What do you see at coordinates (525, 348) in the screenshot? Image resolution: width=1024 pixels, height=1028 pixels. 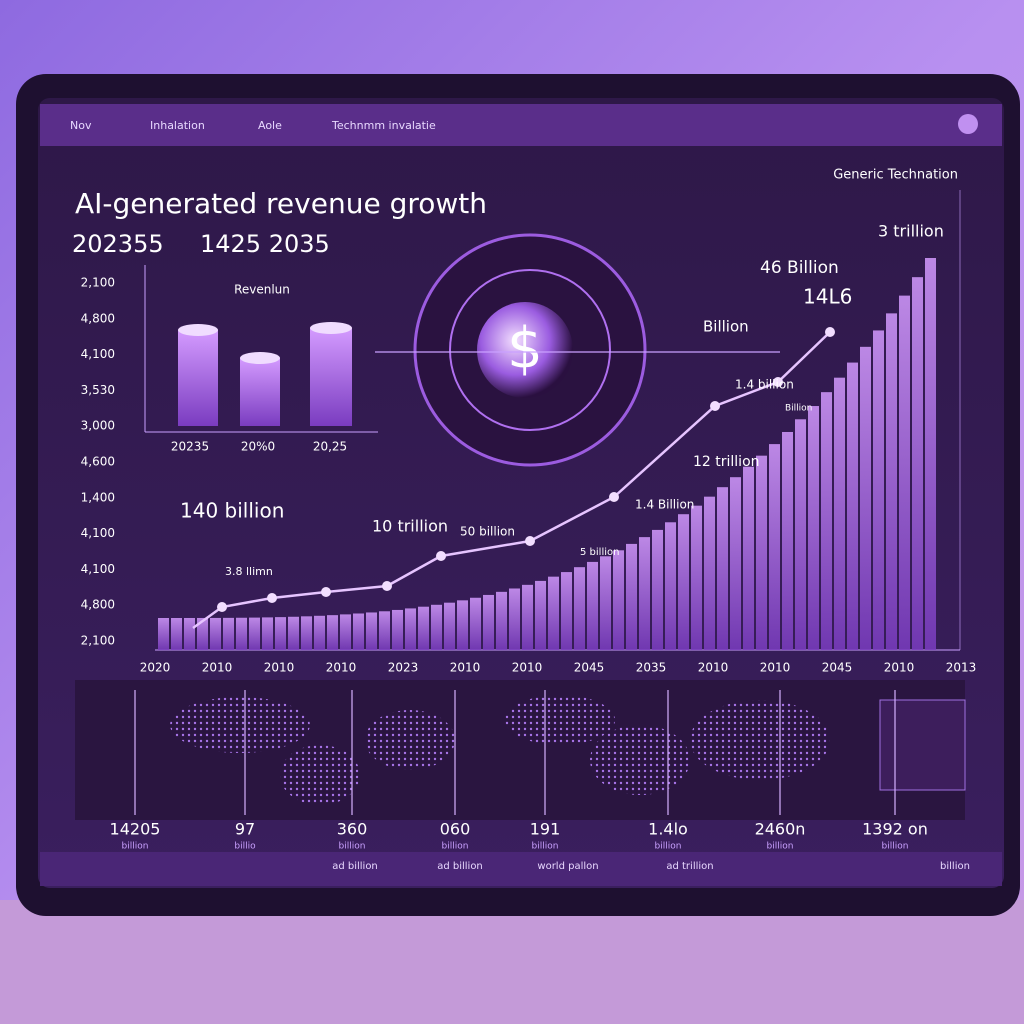 I see `dollar-sign: $` at bounding box center [525, 348].